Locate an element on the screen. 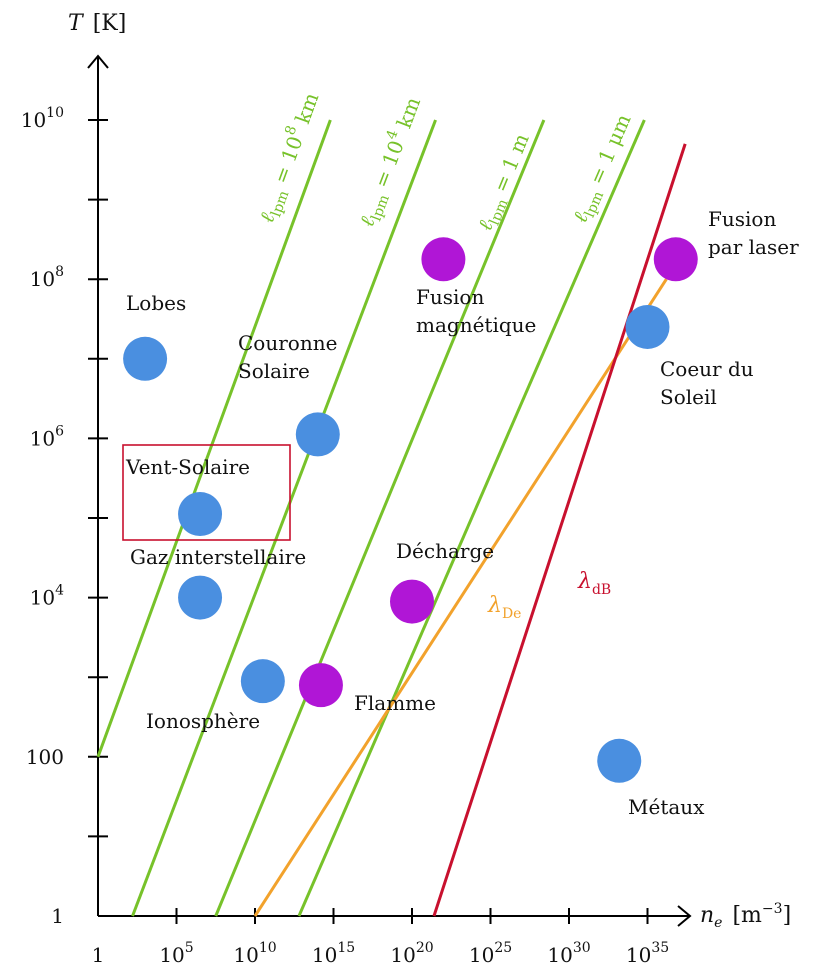 The image size is (822, 974). y-tick-label: 10⁸ is located at coordinates (47, 277).